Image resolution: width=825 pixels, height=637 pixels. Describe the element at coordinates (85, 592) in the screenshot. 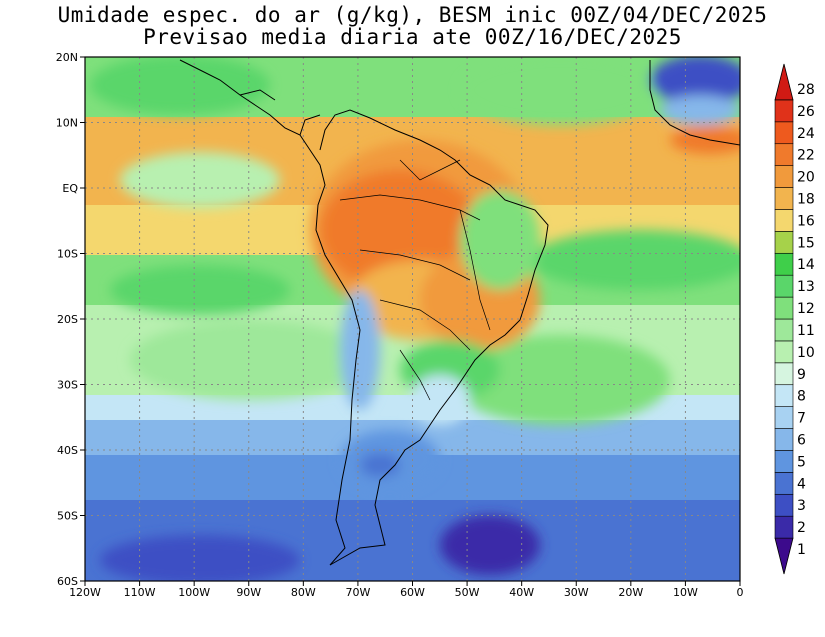

I see `lon-tick-label: 120W` at that location.